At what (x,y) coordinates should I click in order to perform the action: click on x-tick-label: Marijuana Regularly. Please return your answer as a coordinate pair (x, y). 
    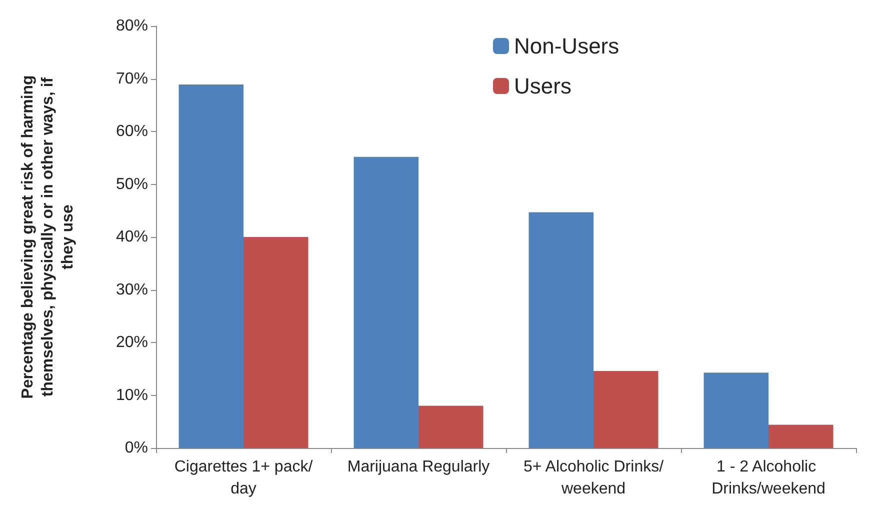
    Looking at the image, I should click on (418, 467).